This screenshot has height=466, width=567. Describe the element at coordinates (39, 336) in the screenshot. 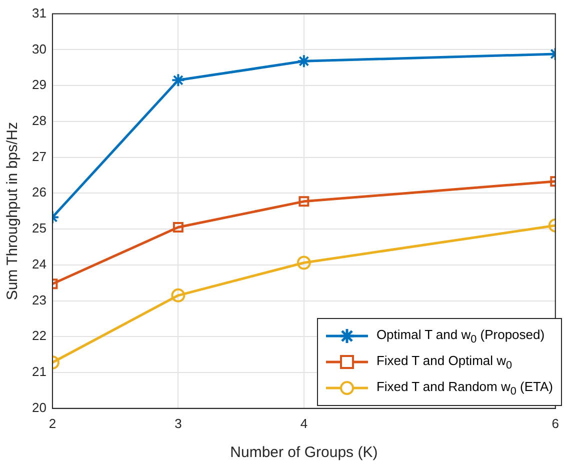

I see `y-tick-label: 22` at that location.